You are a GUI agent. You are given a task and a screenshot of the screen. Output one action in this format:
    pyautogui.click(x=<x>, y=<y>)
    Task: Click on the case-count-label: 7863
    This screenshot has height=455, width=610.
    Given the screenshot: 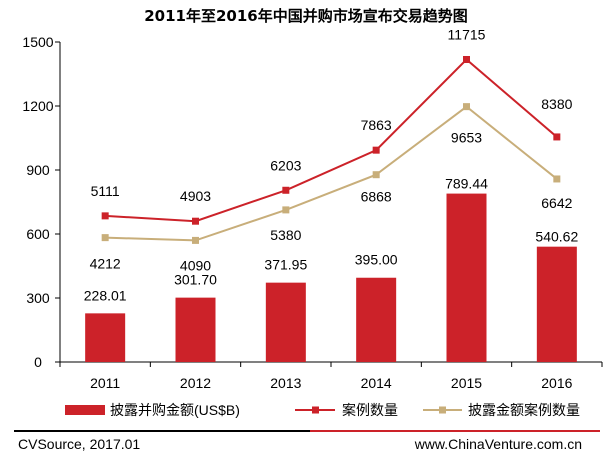 What is the action you would take?
    pyautogui.click(x=376, y=125)
    